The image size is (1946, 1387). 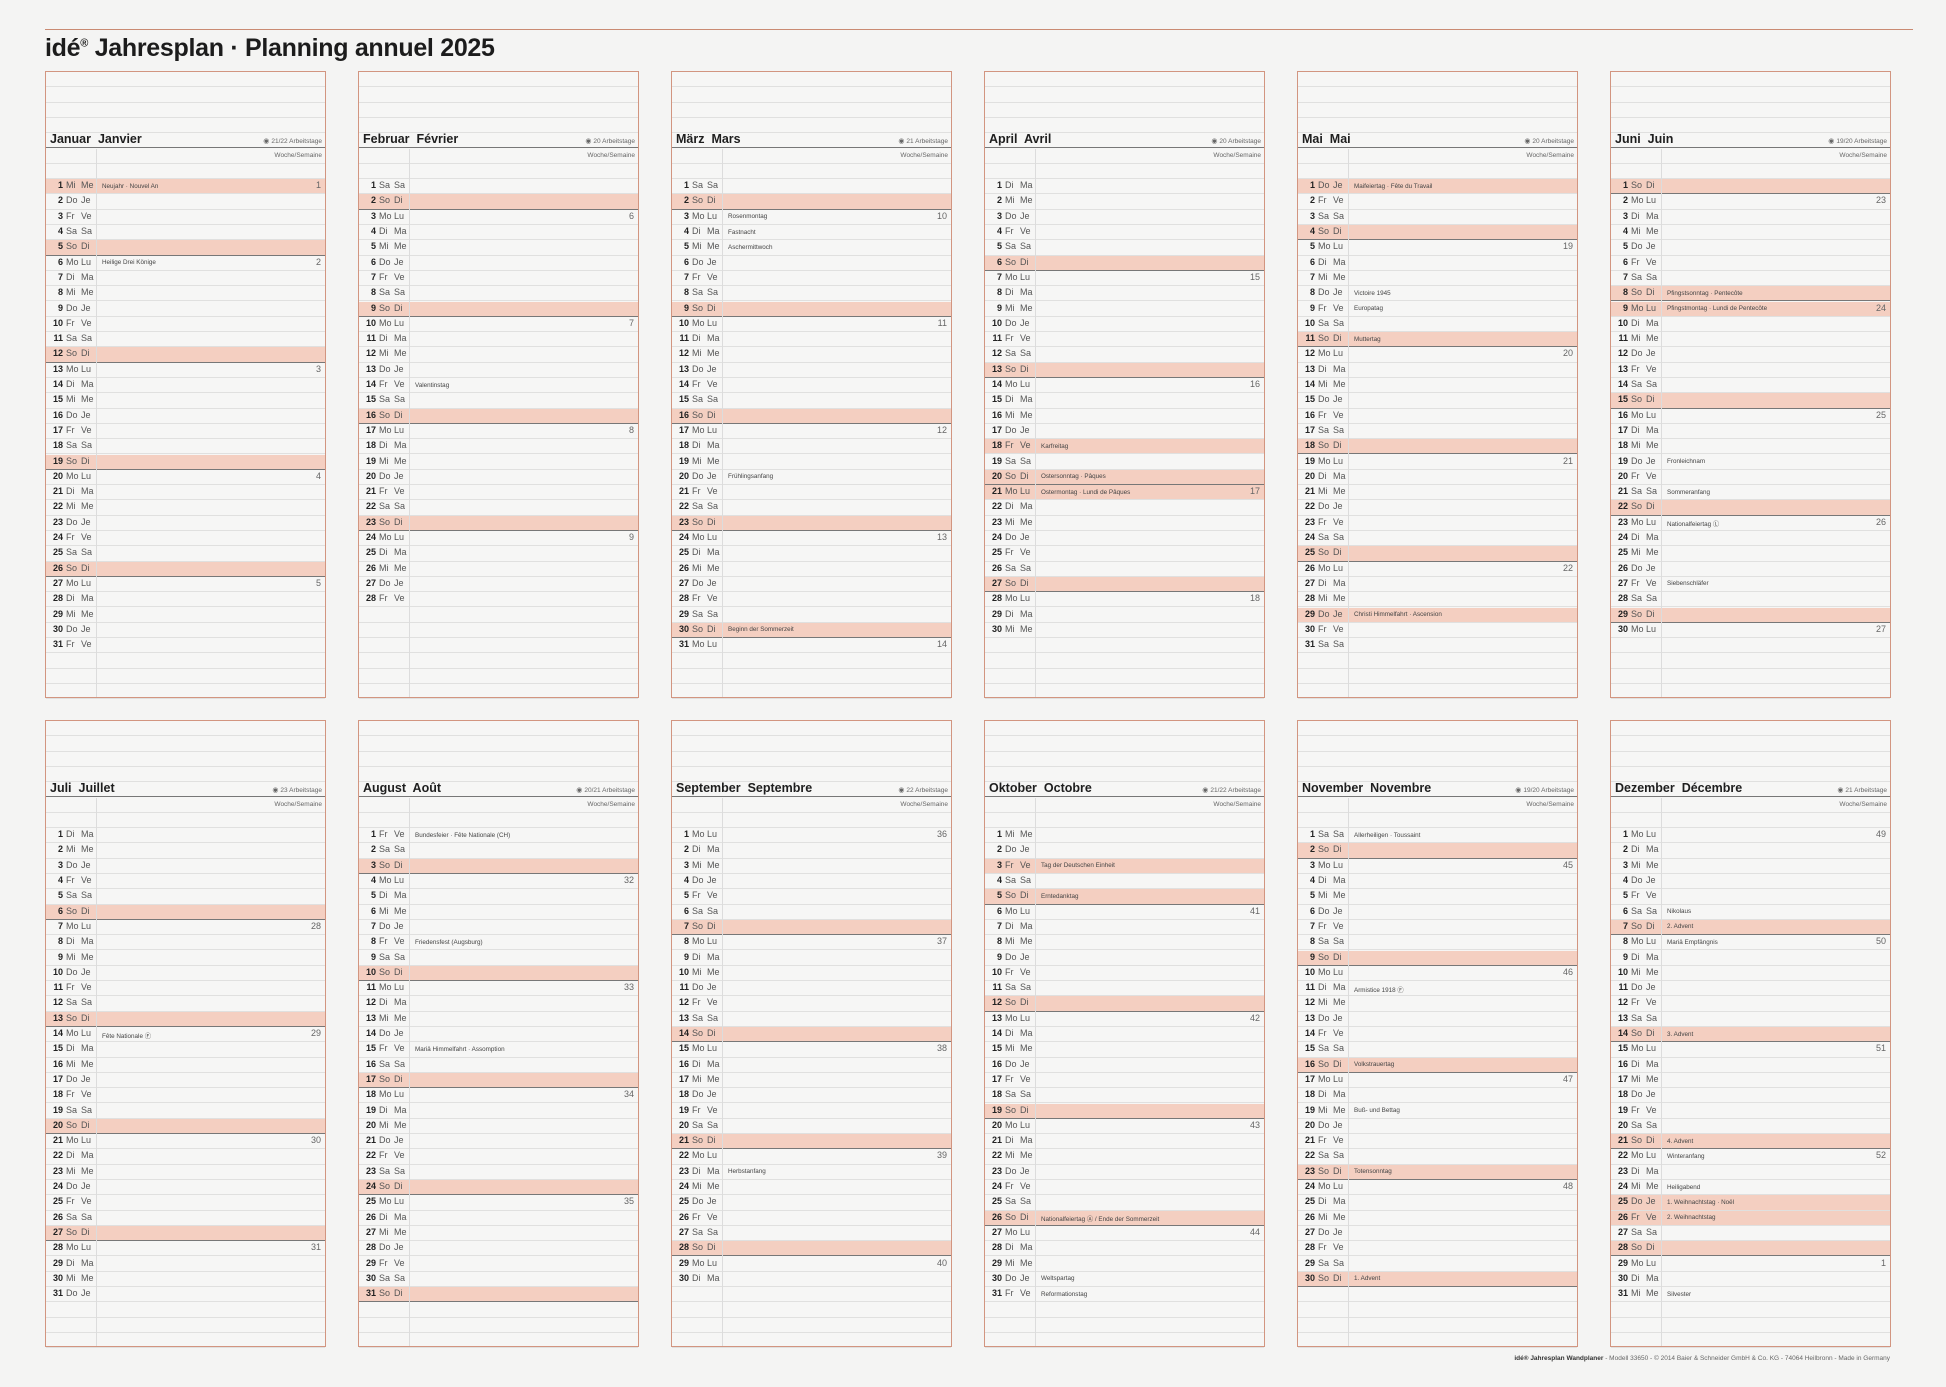 What do you see at coordinates (1437, 1264) in the screenshot?
I see `day-row: 29 Sa Sa` at bounding box center [1437, 1264].